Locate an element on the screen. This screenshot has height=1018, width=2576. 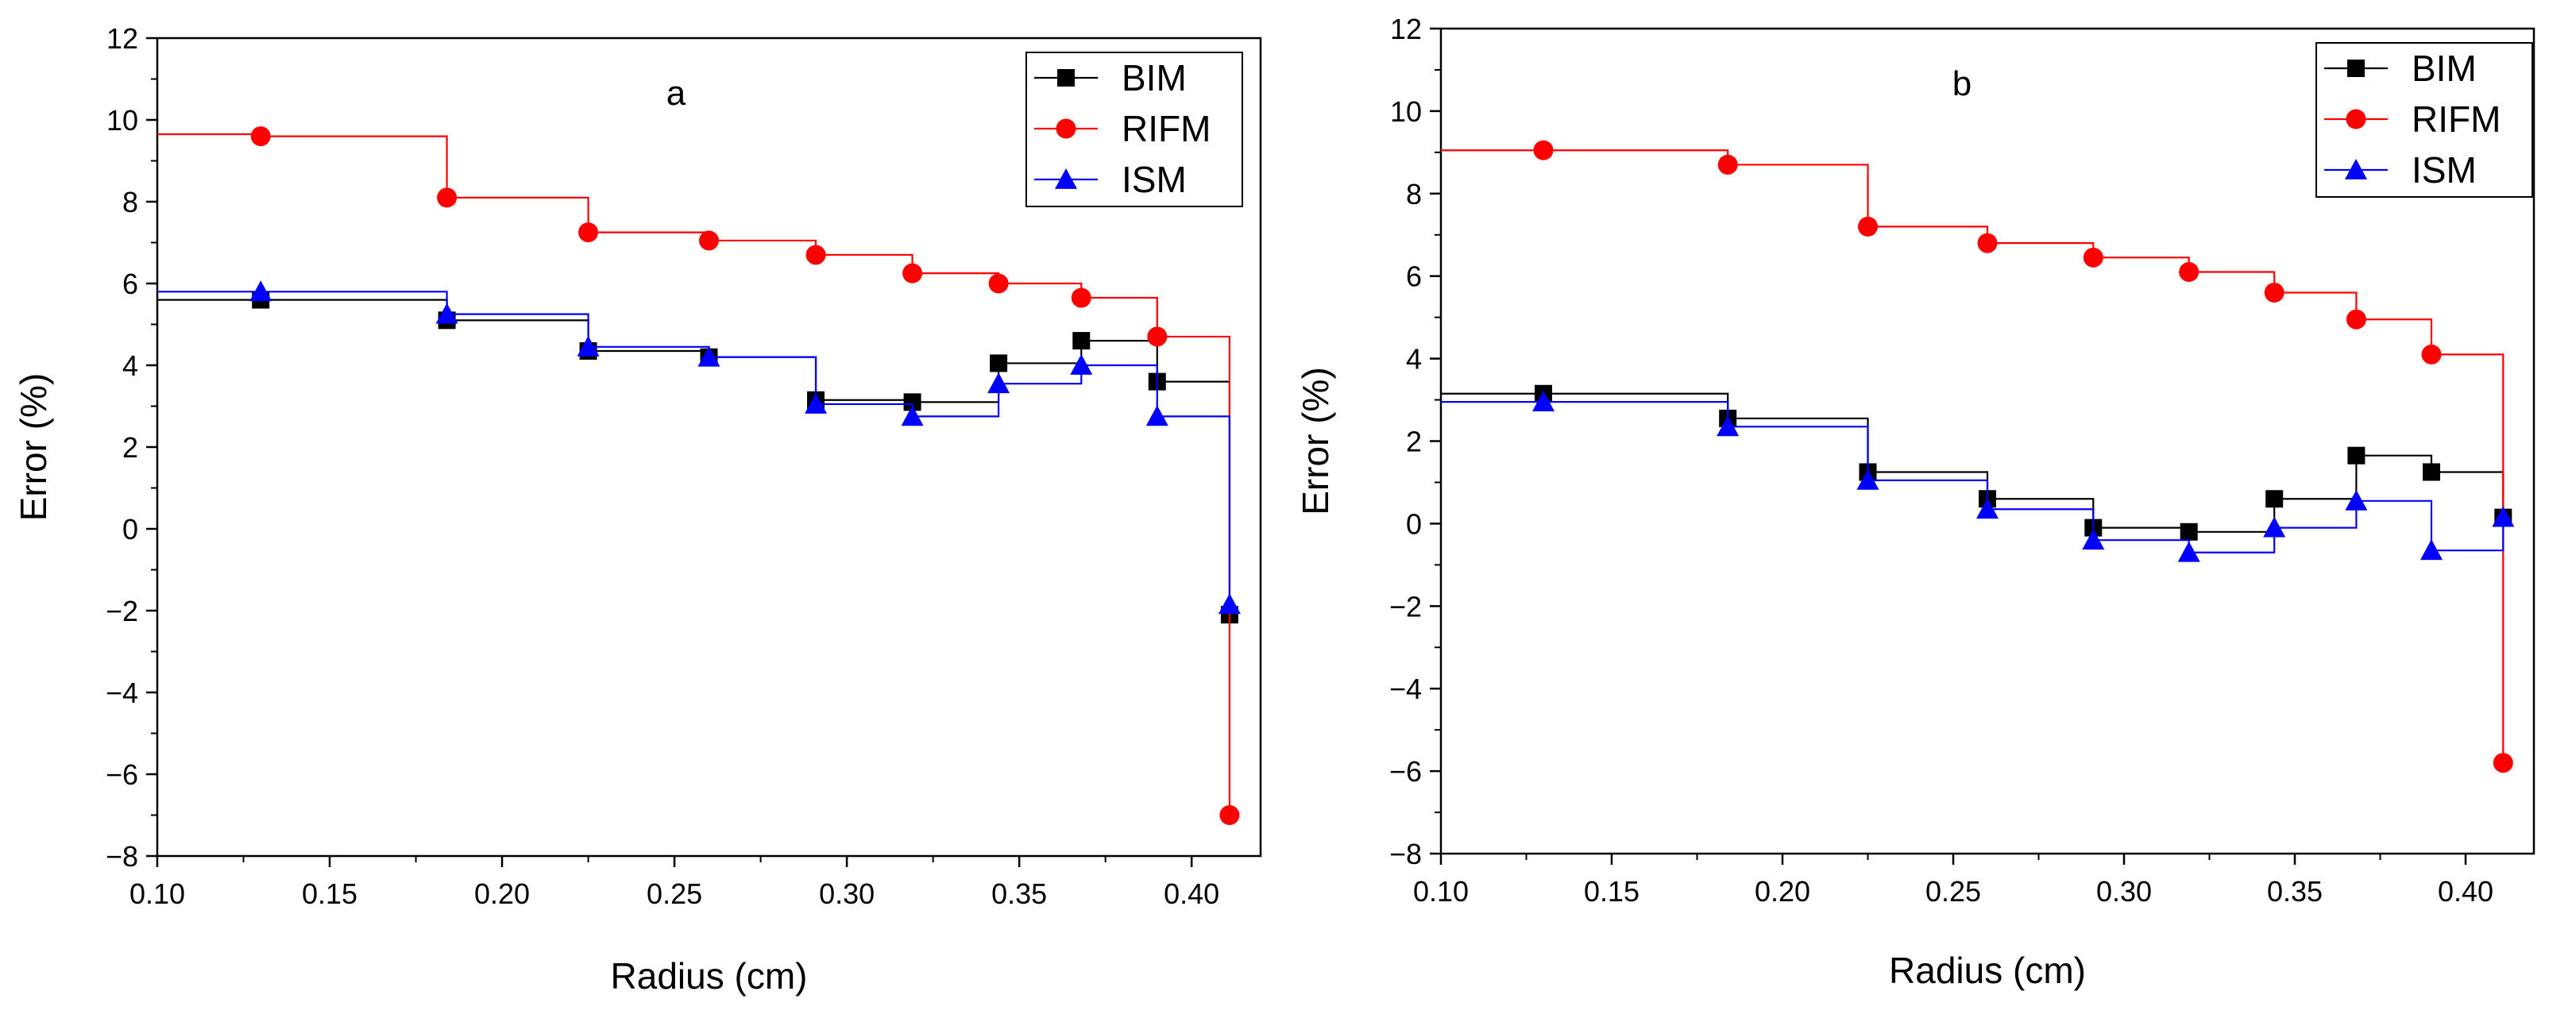
legend: BIM RIFM ISM is located at coordinates (1134, 129).